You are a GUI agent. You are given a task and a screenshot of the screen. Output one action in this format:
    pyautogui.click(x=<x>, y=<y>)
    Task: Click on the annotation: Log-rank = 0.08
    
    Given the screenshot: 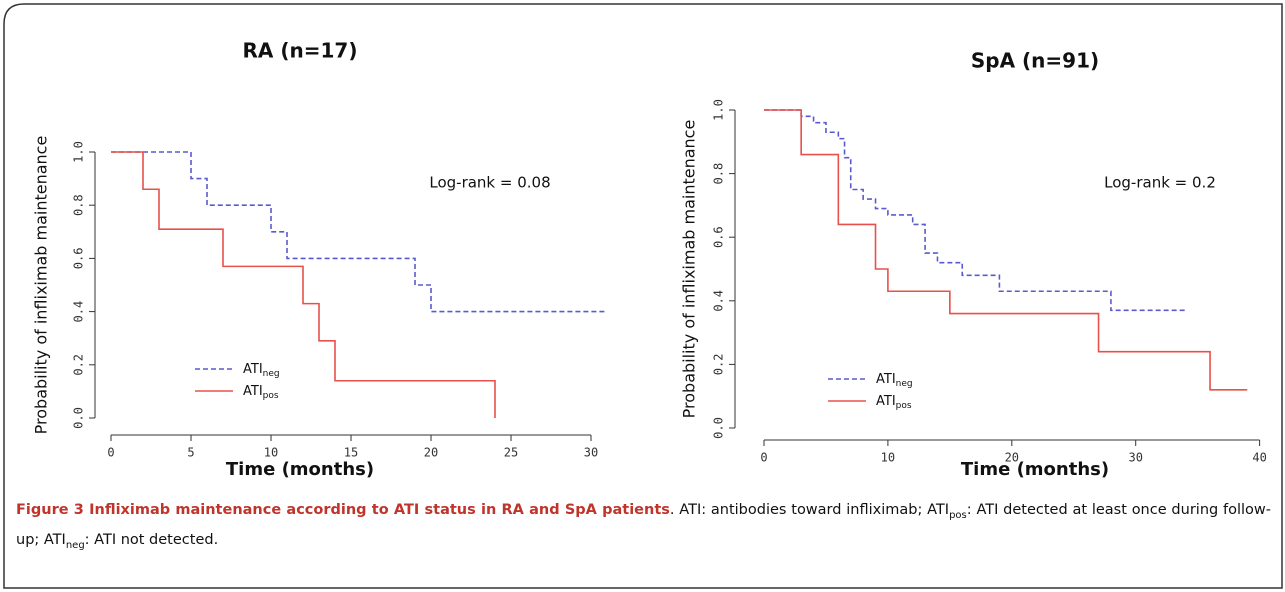 What is the action you would take?
    pyautogui.click(x=489, y=183)
    